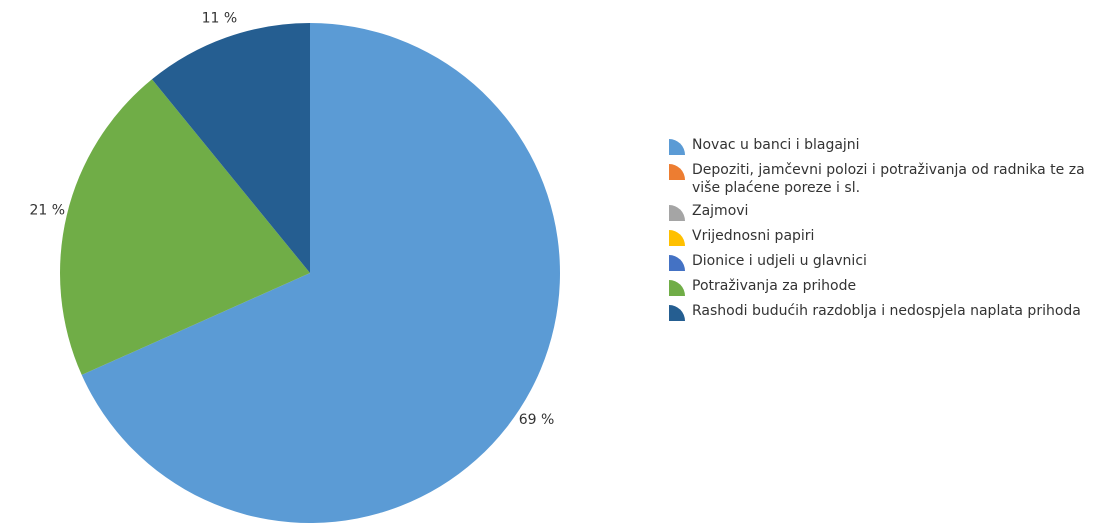 Image resolution: width=1105 pixels, height=523 pixels. Describe the element at coordinates (776, 145) in the screenshot. I see `legend-label: Novac u banci i blagajni` at that location.